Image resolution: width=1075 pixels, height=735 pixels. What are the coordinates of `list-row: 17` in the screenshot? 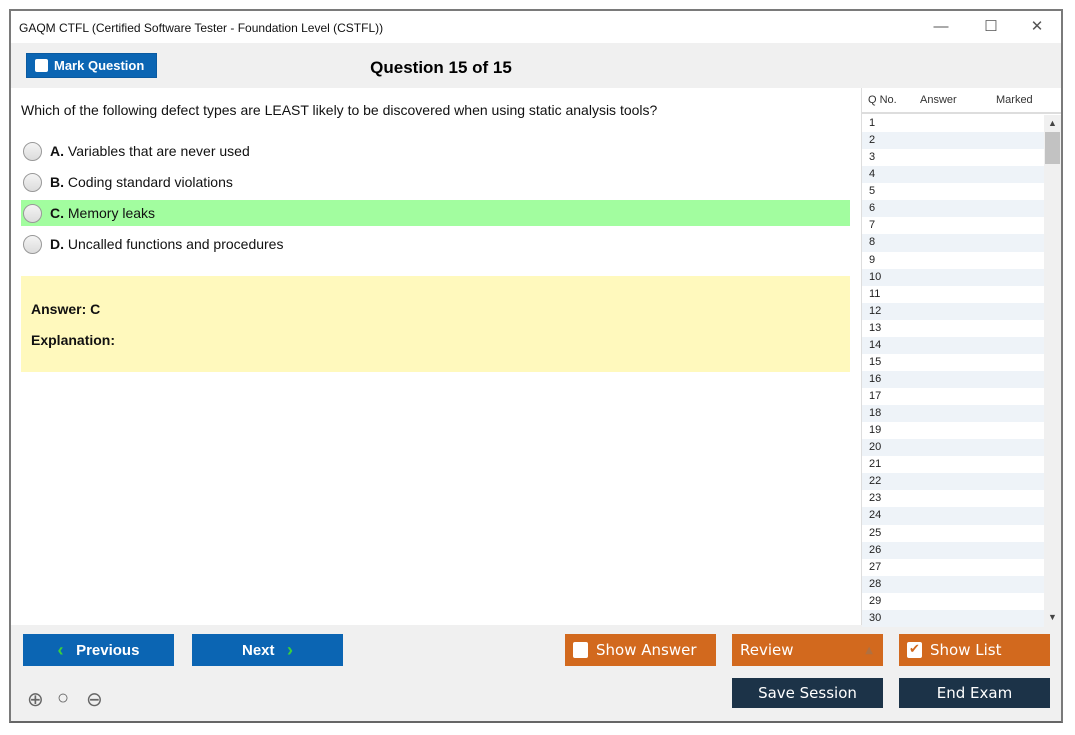 It's located at (875, 396).